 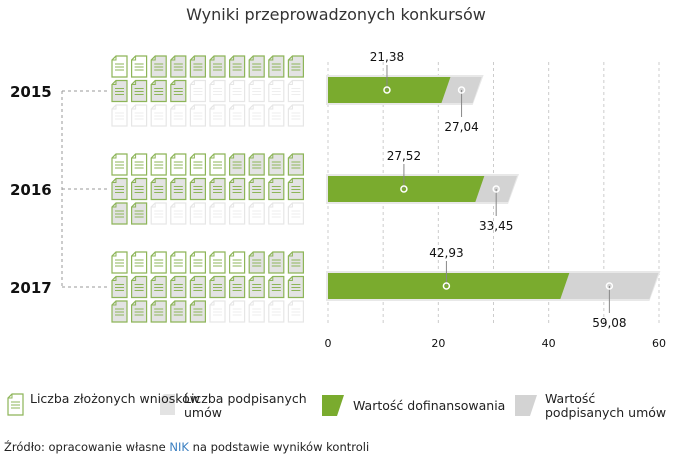 I want to click on legend-green-parallelogram-icon, so click(x=333, y=405).